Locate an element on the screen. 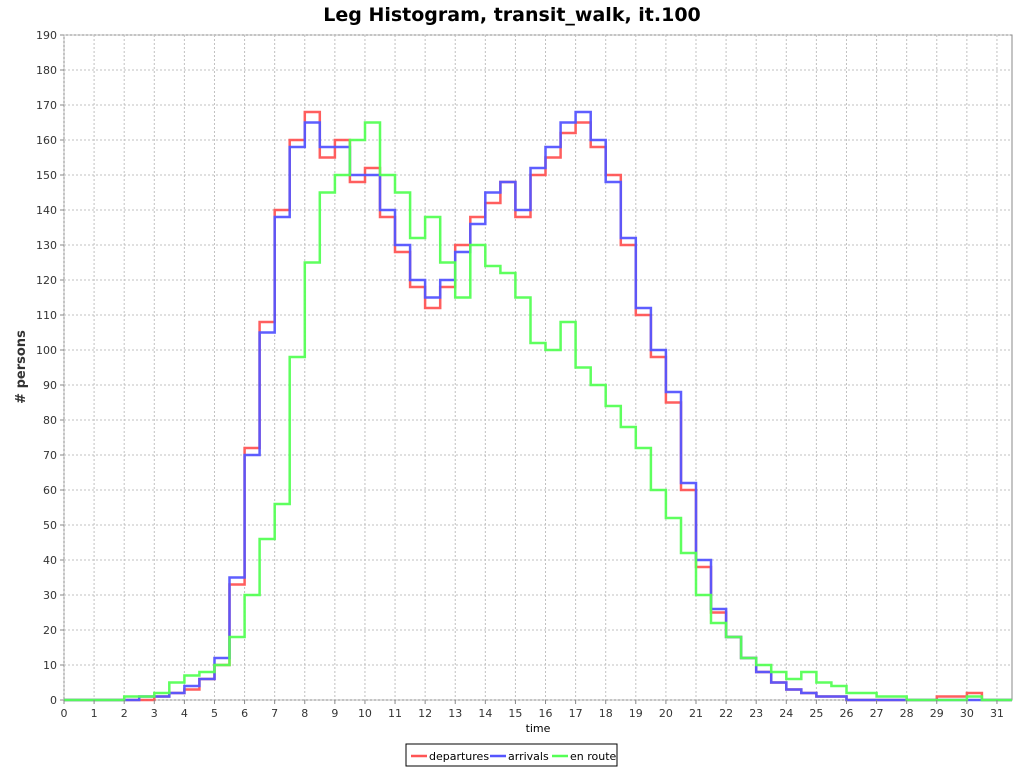  x-tick-label: 23 is located at coordinates (756, 713).